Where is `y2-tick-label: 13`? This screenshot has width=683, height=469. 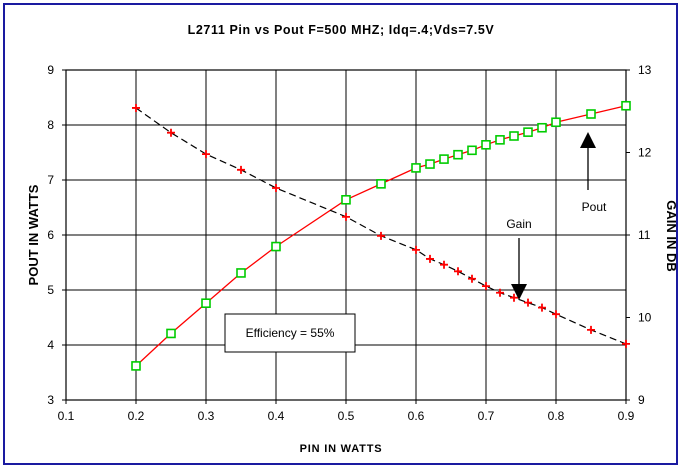 y2-tick-label: 13 is located at coordinates (645, 70).